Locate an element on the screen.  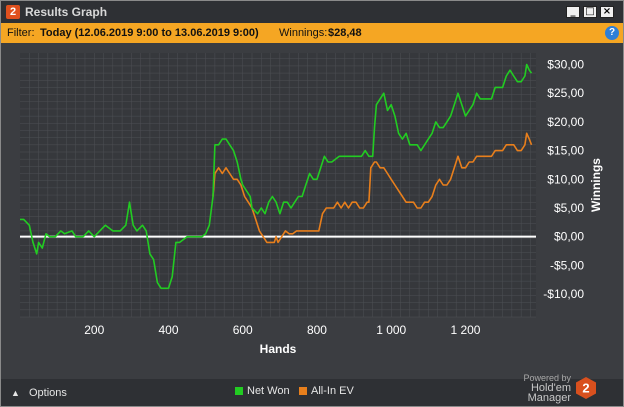
product-name: Hold'em Manager is located at coordinates (549, 393).